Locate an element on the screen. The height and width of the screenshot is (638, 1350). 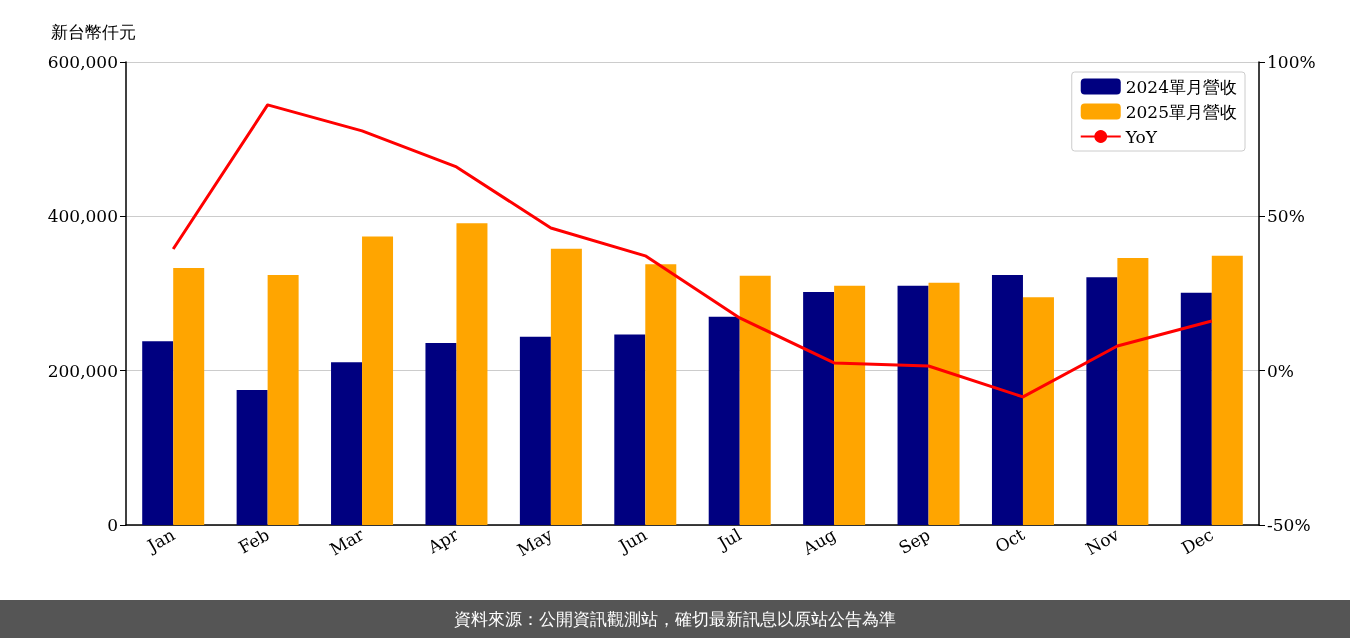
x-tick-label: Oct is located at coordinates (1010, 540).